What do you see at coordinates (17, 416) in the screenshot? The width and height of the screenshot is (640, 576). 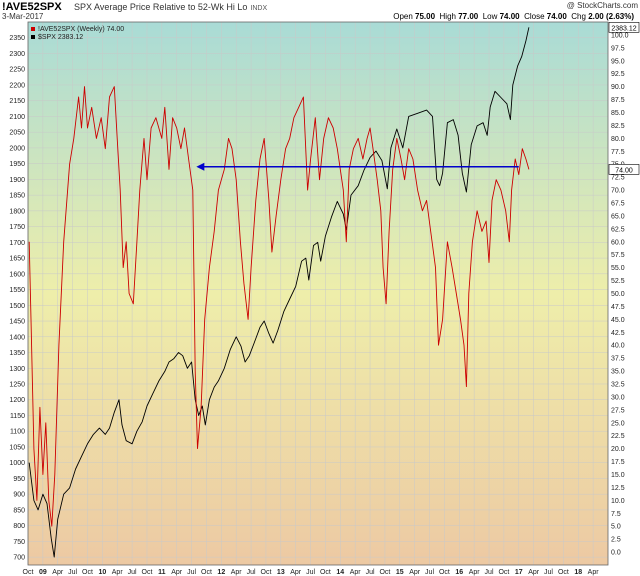 I see `y-left-tick-label: 1150` at bounding box center [17, 416].